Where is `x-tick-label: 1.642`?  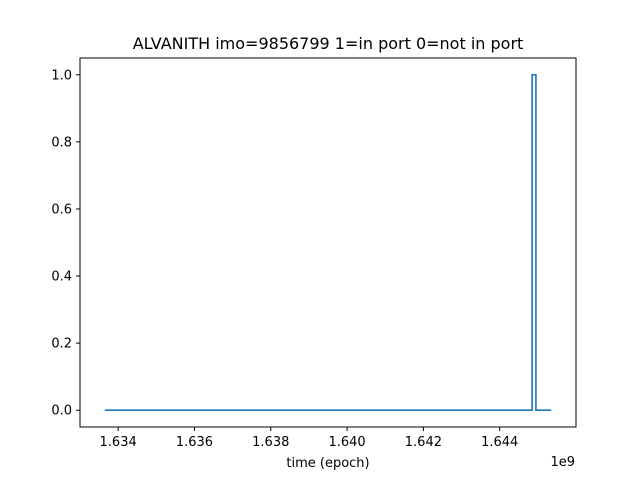
x-tick-label: 1.642 is located at coordinates (423, 442).